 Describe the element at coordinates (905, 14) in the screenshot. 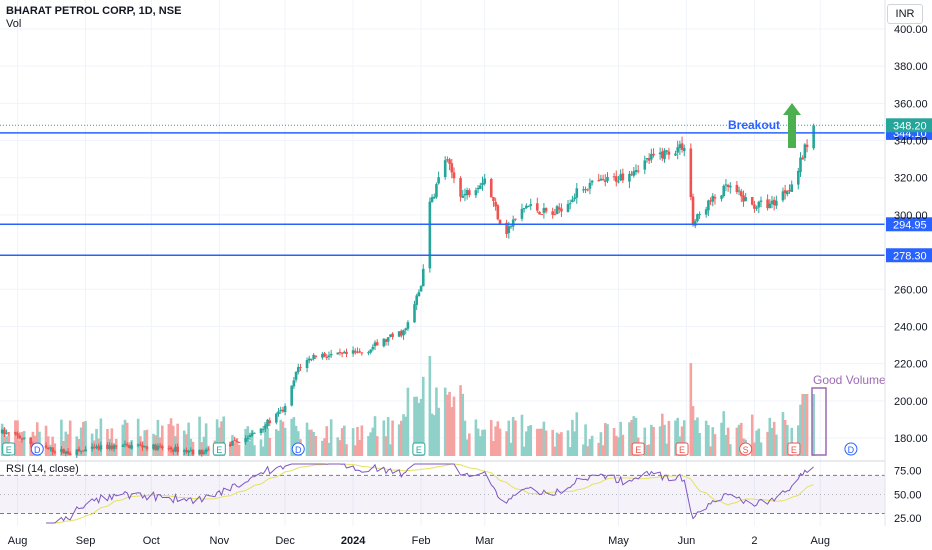

I see `currency-button: INR` at that location.